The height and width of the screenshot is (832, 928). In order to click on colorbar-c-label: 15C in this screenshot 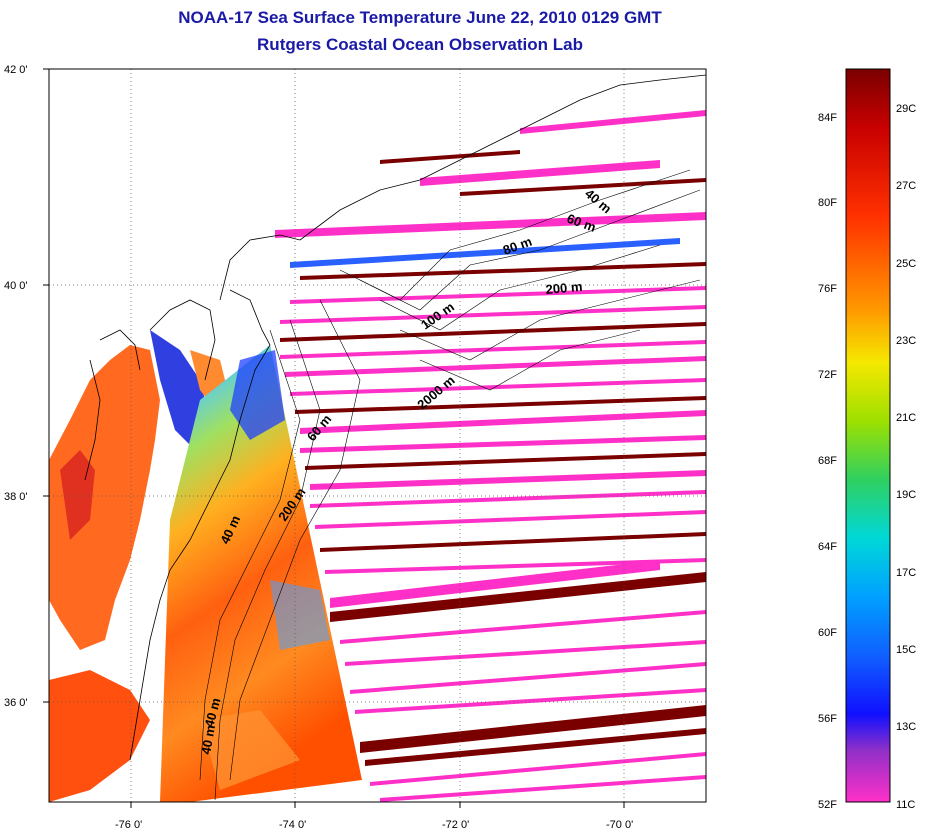, I will do `click(906, 650)`.